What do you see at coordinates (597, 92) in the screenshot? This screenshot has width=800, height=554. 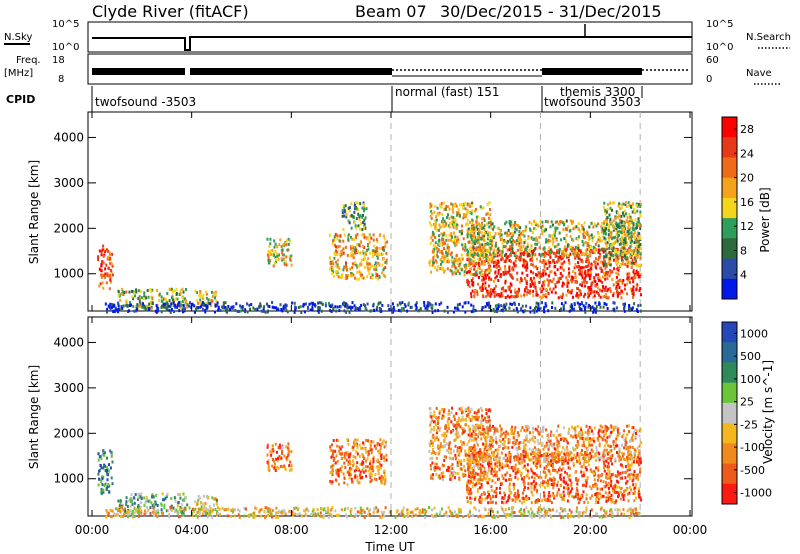 I see `cpid-segment-themis: themis 3300` at bounding box center [597, 92].